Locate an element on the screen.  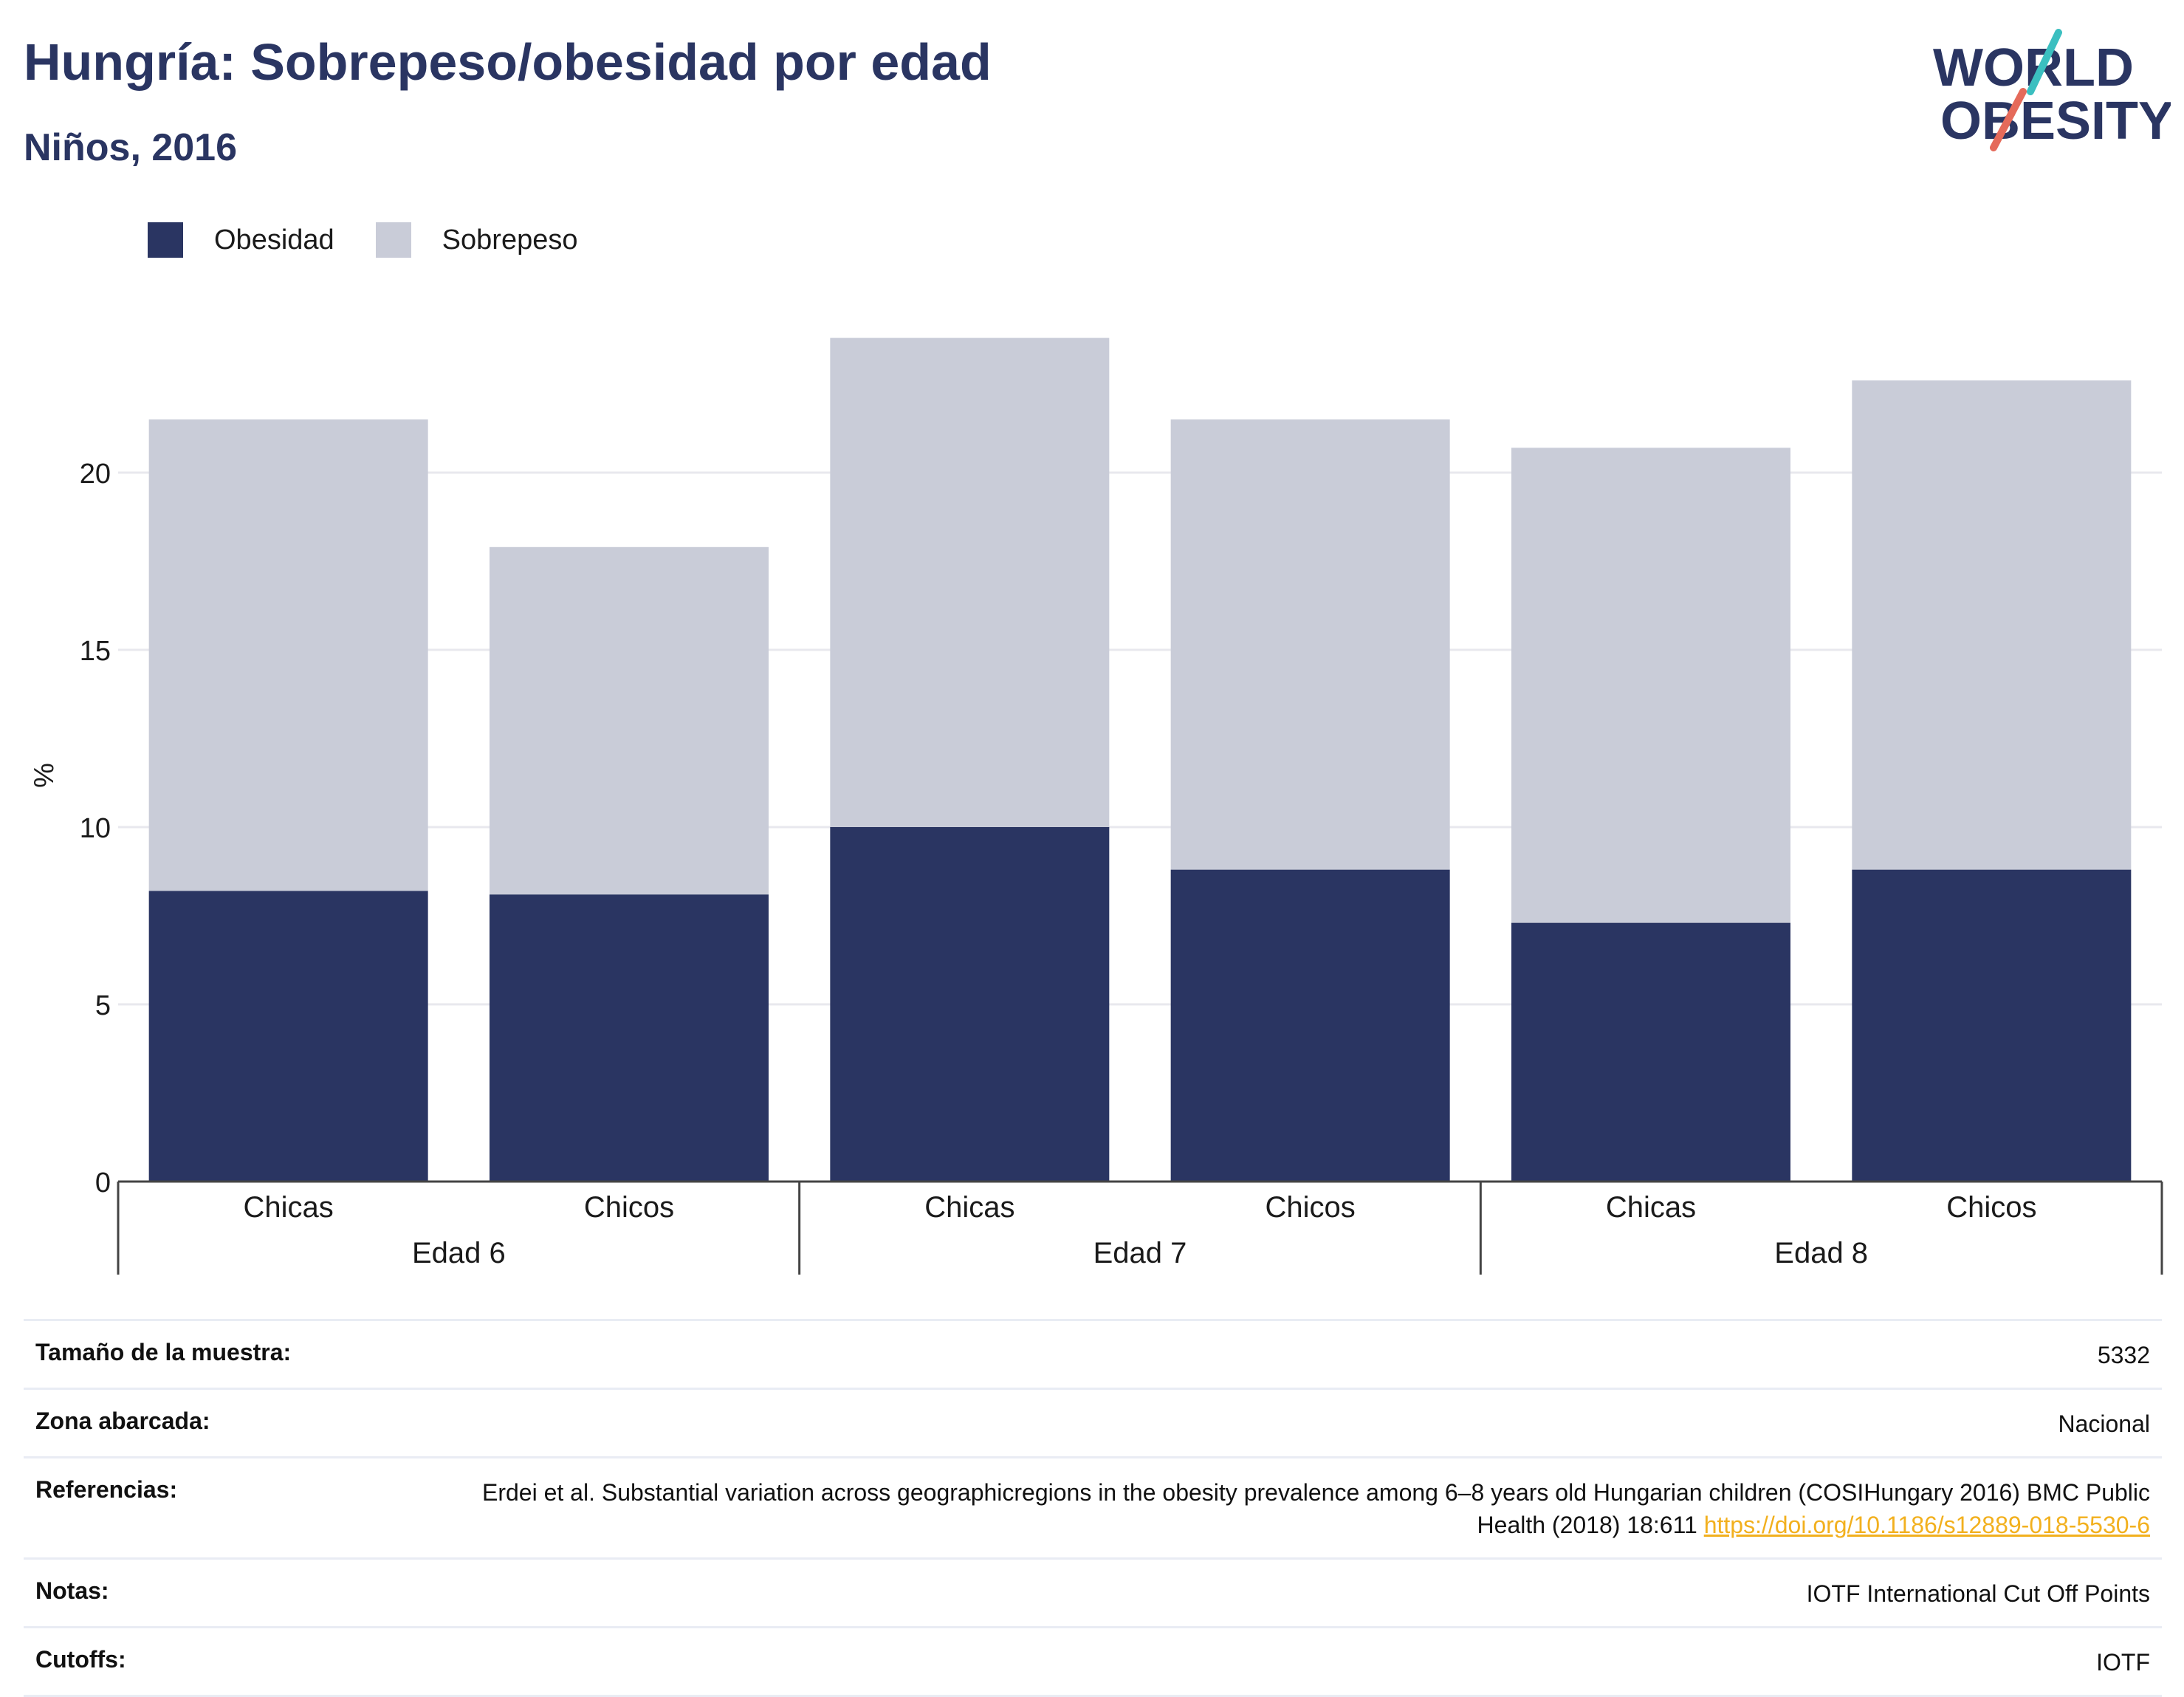
chart-title: Hungría: Sobrepeso/obesidad por edad is located at coordinates (508, 62).